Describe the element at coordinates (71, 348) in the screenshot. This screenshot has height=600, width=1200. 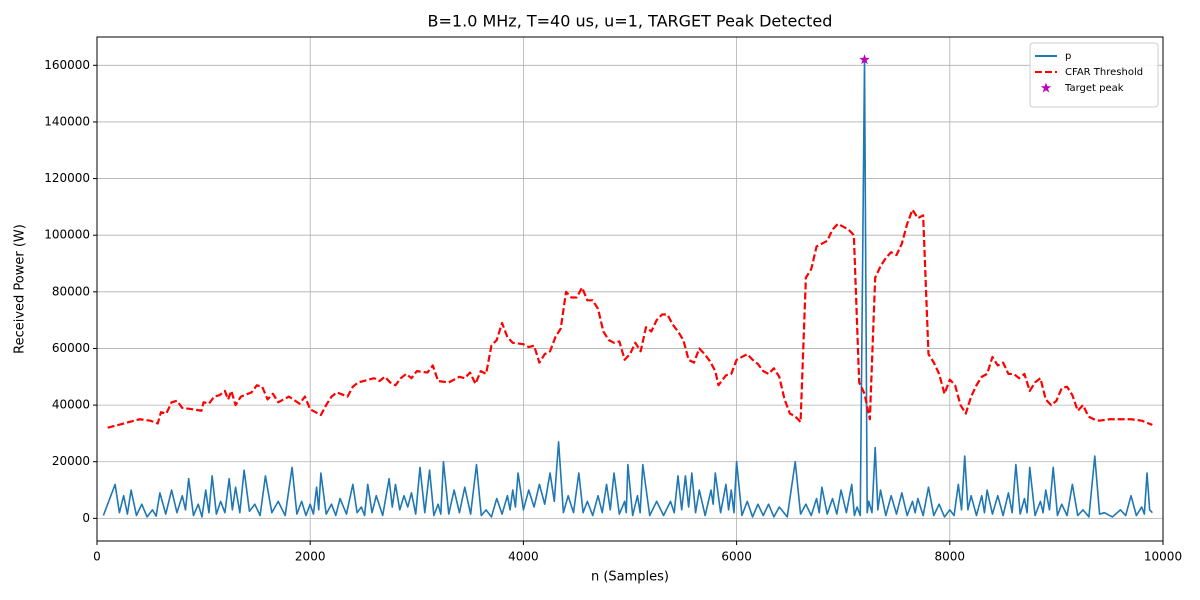
I see `y-tick-label: 60000` at that location.